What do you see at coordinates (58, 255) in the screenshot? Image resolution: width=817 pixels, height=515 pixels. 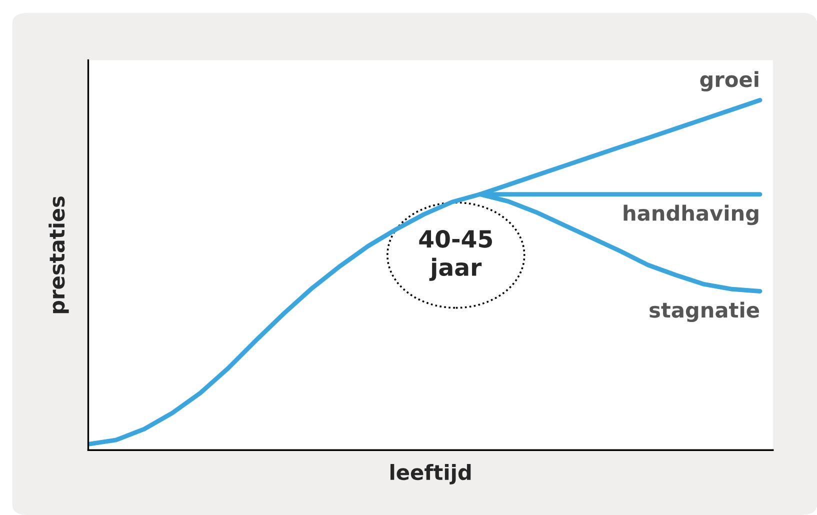 I see `y-axis-title: prestaties` at bounding box center [58, 255].